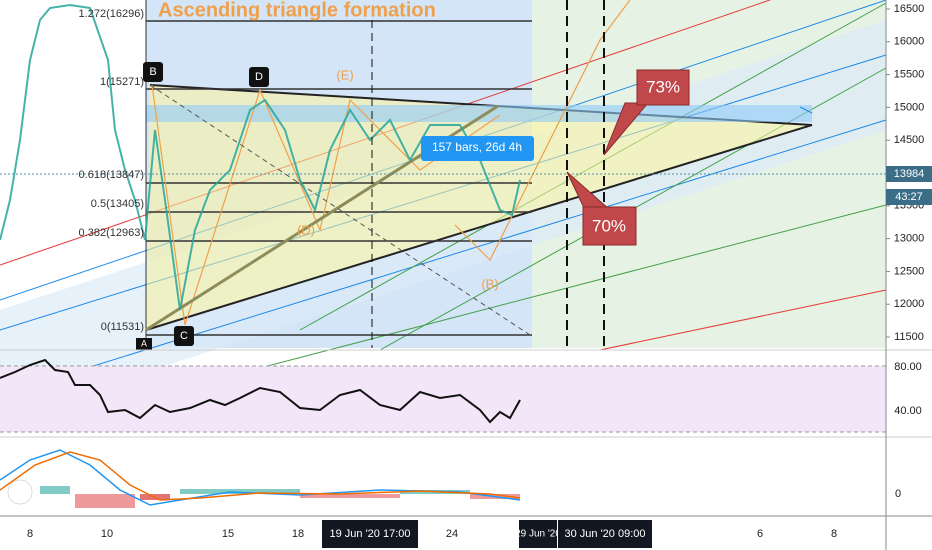  I want to click on callout-text: 73%, so click(663, 86).